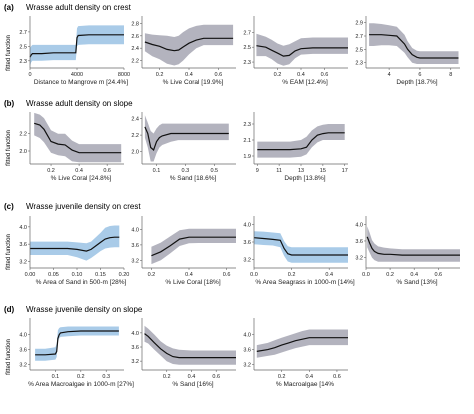  I want to click on panel-5: 0.1 0.3 0.5 2.0 2.2 2.4 % Sand [18.6%], so click(183, 147).